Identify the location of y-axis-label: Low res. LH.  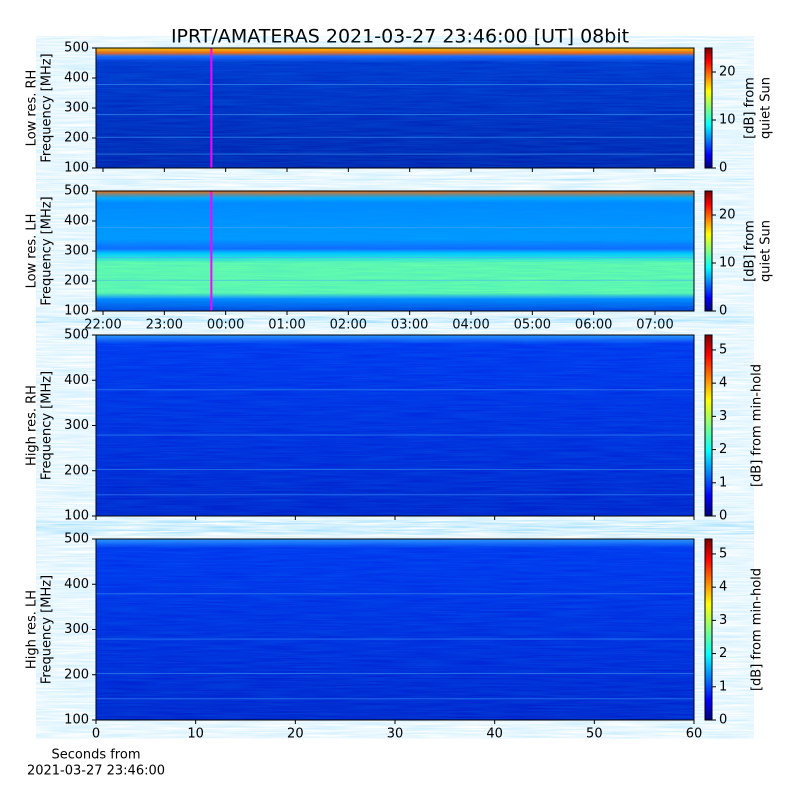
(32, 251).